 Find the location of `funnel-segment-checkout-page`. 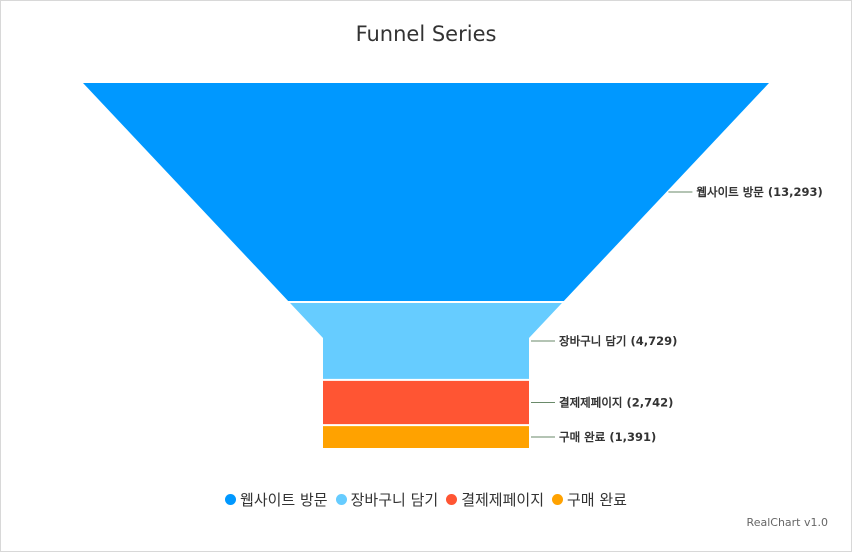

funnel-segment-checkout-page is located at coordinates (426, 402).